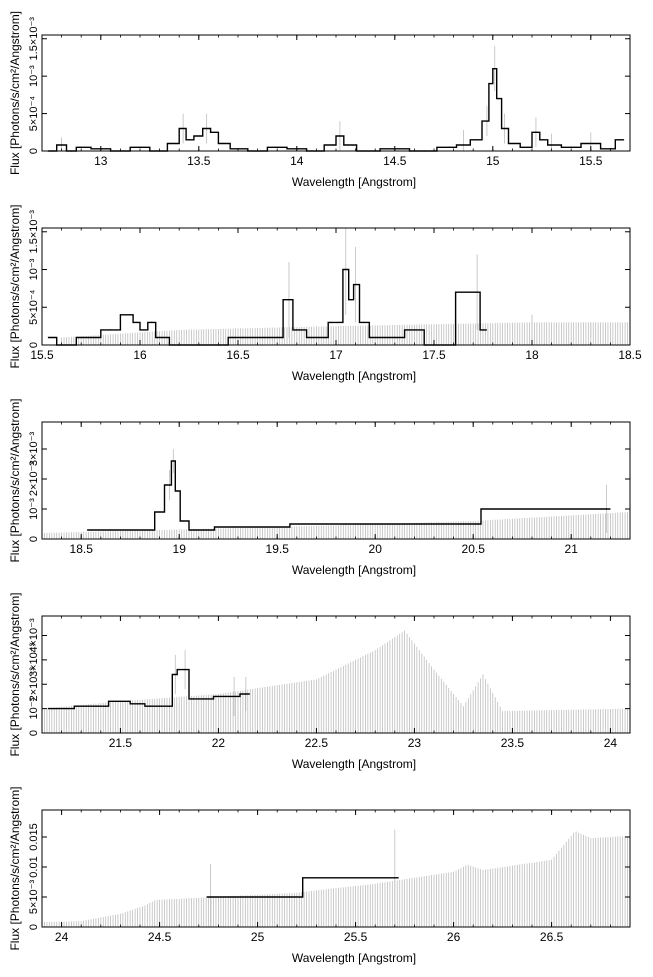 This screenshot has width=653, height=977. I want to click on x-tick-label: 15, so click(493, 161).